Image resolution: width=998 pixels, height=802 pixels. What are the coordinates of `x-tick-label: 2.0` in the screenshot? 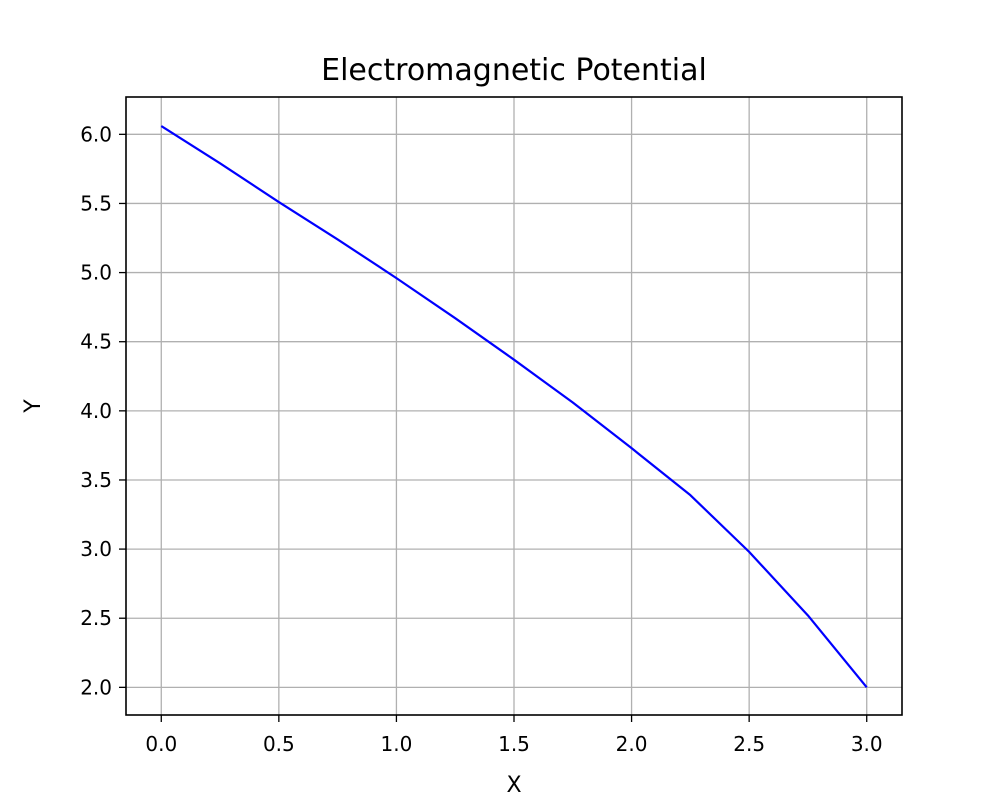 It's located at (632, 744).